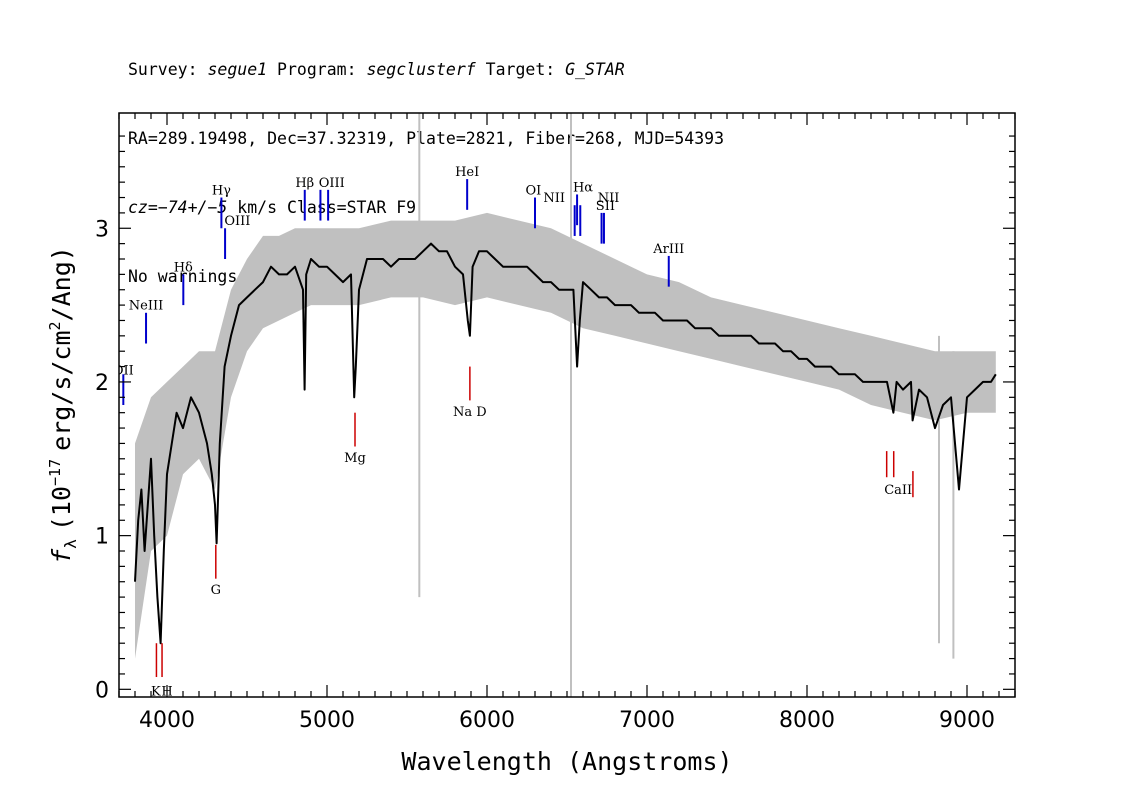 The height and width of the screenshot is (810, 1134). Describe the element at coordinates (123, 370) in the screenshot. I see `emission-label-0: OII` at that location.